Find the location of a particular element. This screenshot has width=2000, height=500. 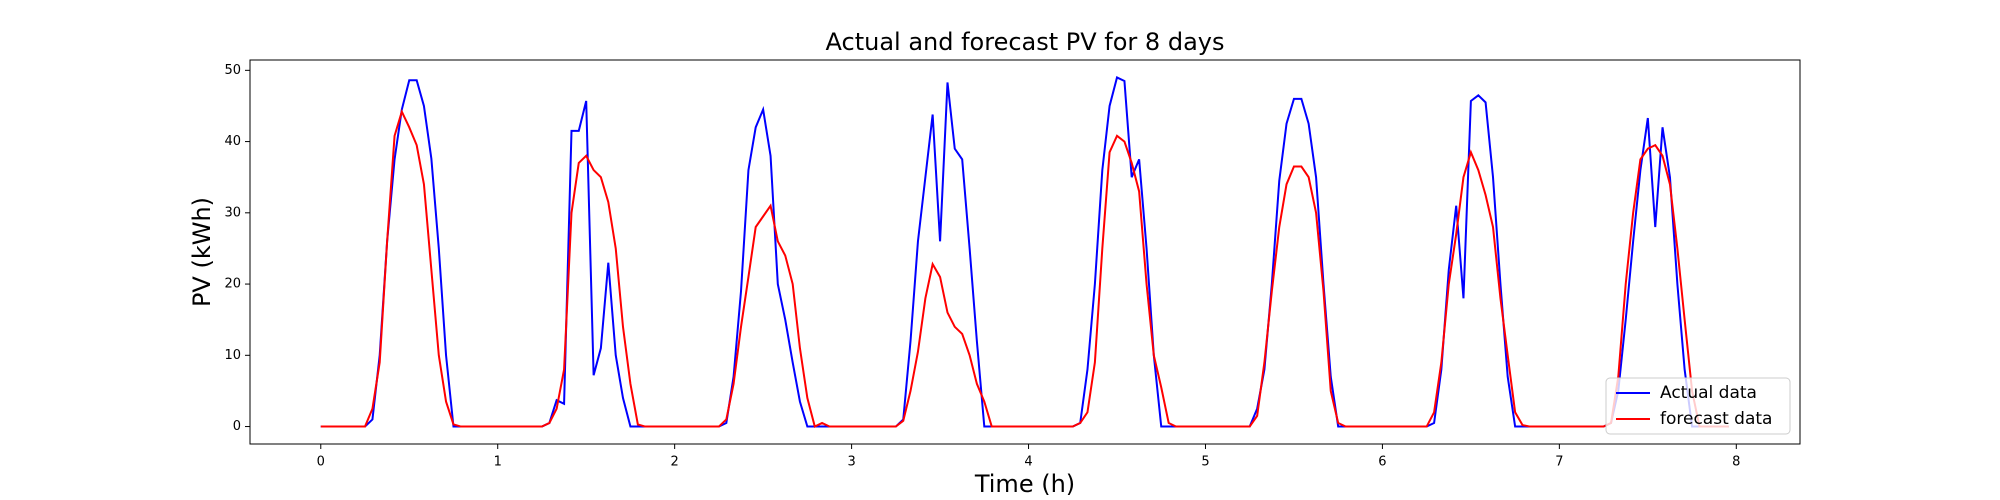

chart-title: Actual and forecast PV for 8 days is located at coordinates (1025, 42).